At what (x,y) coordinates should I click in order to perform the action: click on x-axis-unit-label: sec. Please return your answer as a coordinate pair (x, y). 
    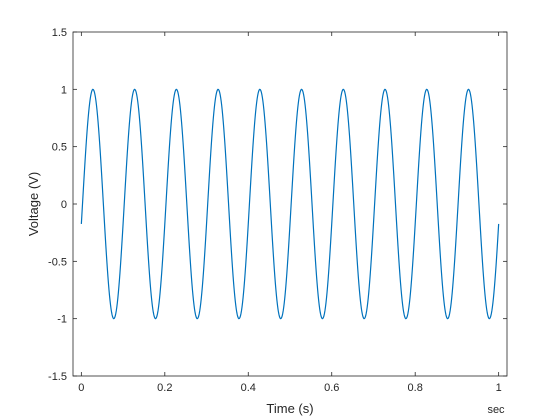
    Looking at the image, I should click on (496, 410).